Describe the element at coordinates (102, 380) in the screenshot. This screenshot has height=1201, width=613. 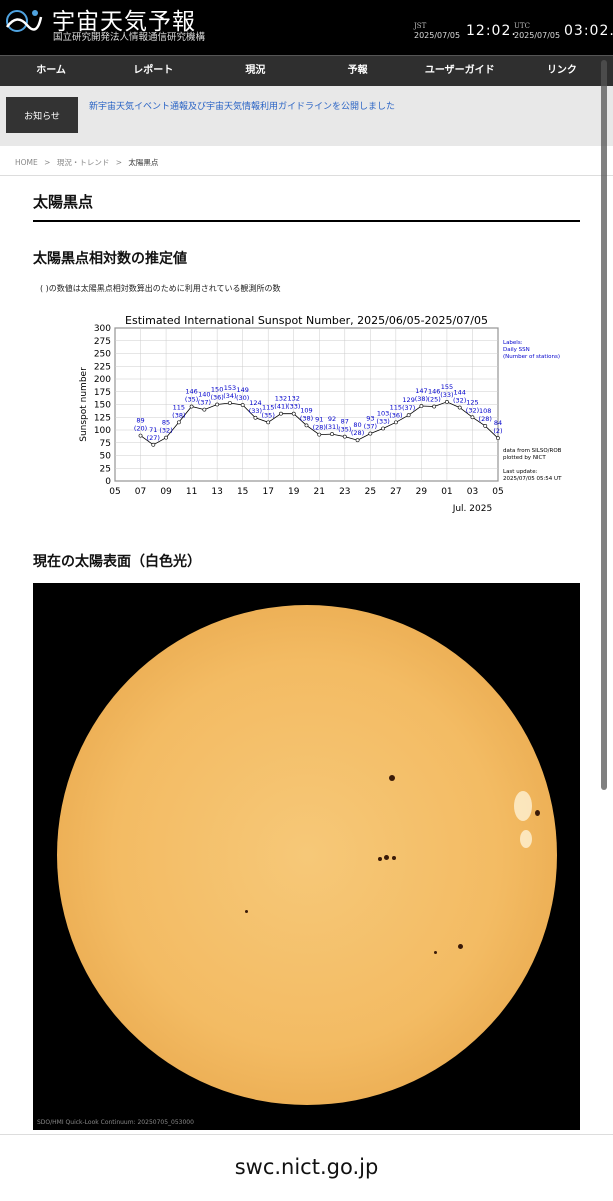
I see `y-tick-label: 200` at that location.